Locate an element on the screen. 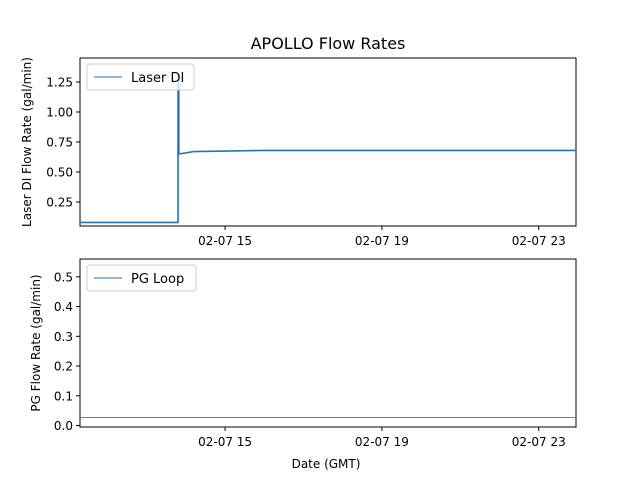  legend-label: Laser DI is located at coordinates (157, 78).